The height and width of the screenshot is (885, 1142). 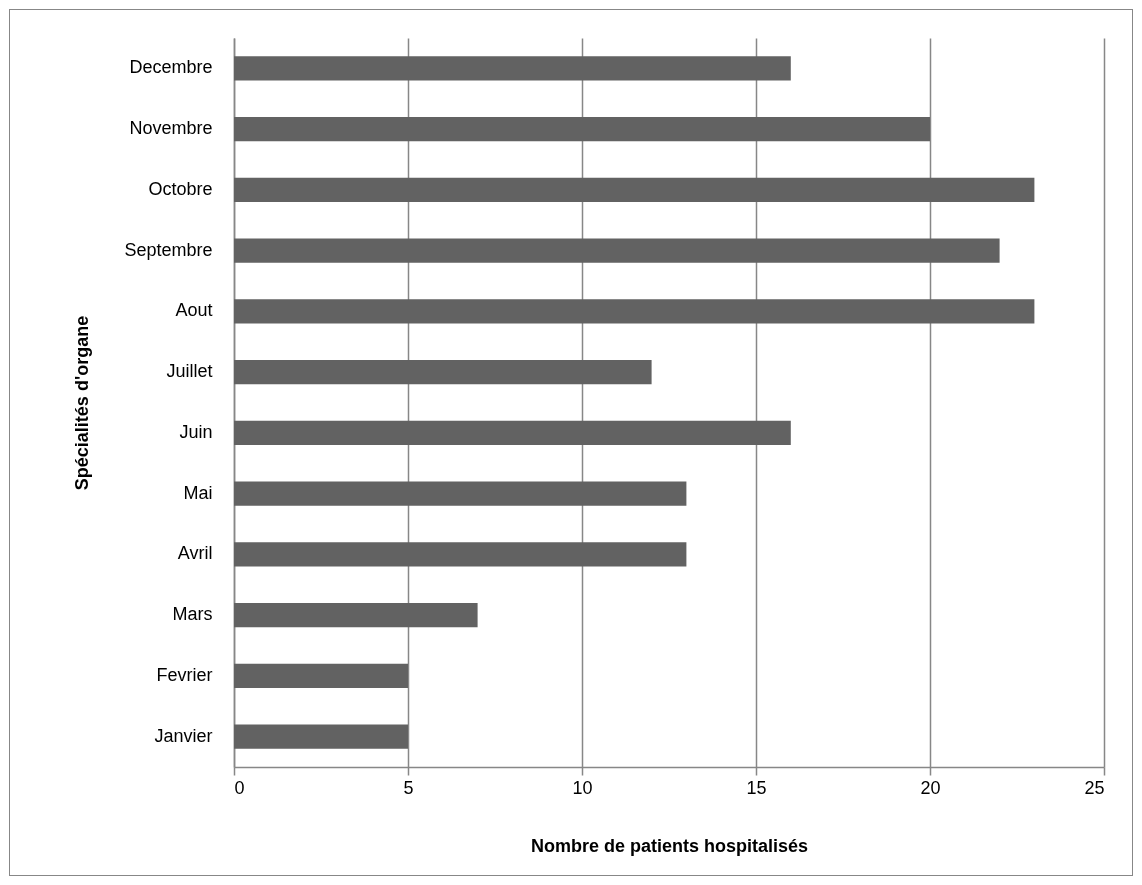 What do you see at coordinates (930, 787) in the screenshot?
I see `x-tick-label: 20` at bounding box center [930, 787].